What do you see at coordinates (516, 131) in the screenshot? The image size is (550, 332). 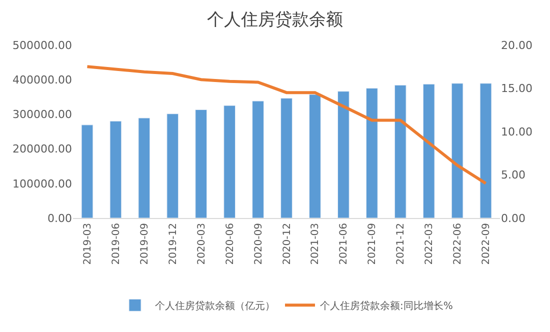 I see `y2-tick-label: 10.00` at bounding box center [516, 131].